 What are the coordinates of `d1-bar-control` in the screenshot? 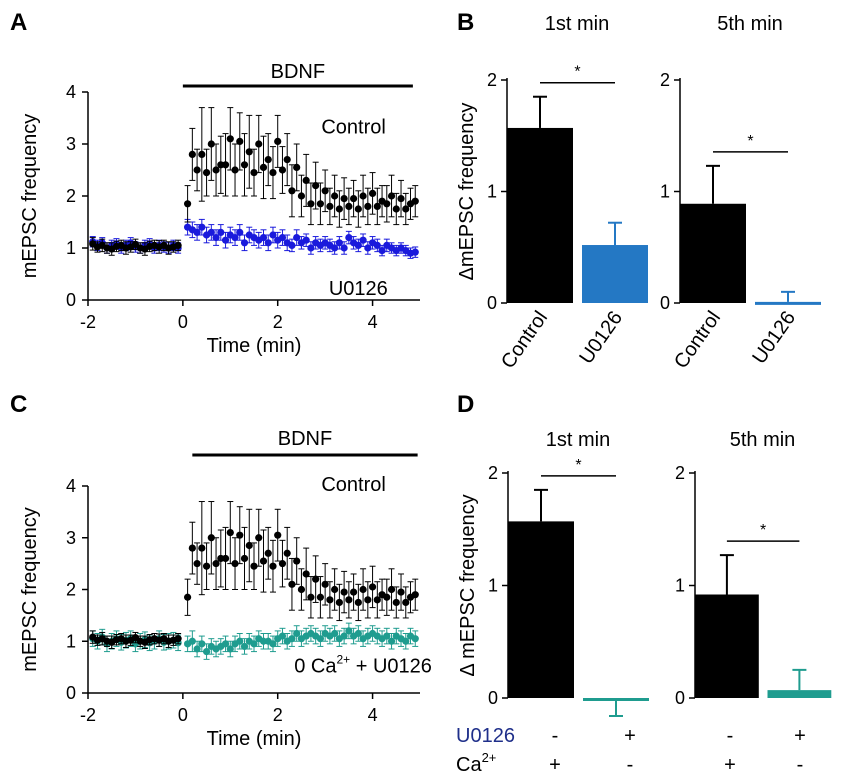 It's located at (541, 609).